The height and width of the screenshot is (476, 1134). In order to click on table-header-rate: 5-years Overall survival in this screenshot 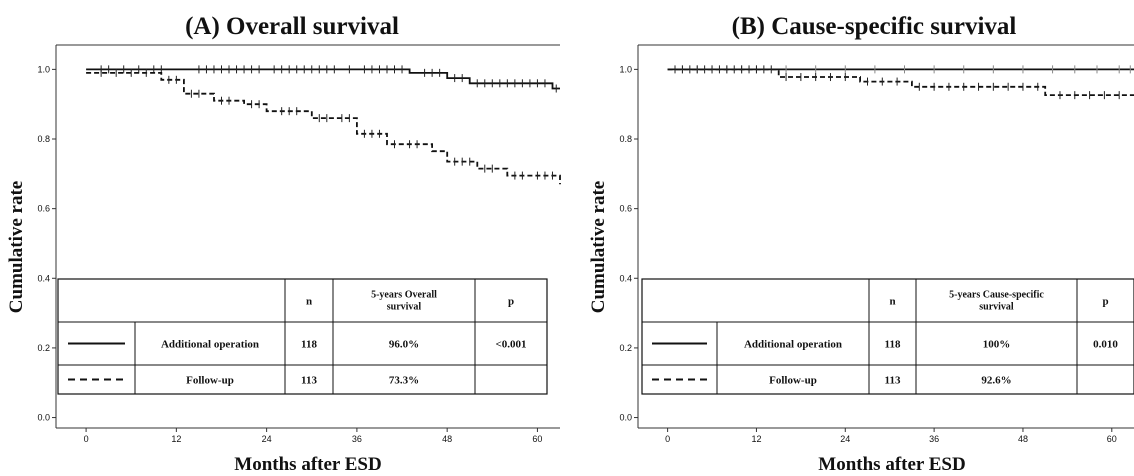, I will do `click(404, 301)`.